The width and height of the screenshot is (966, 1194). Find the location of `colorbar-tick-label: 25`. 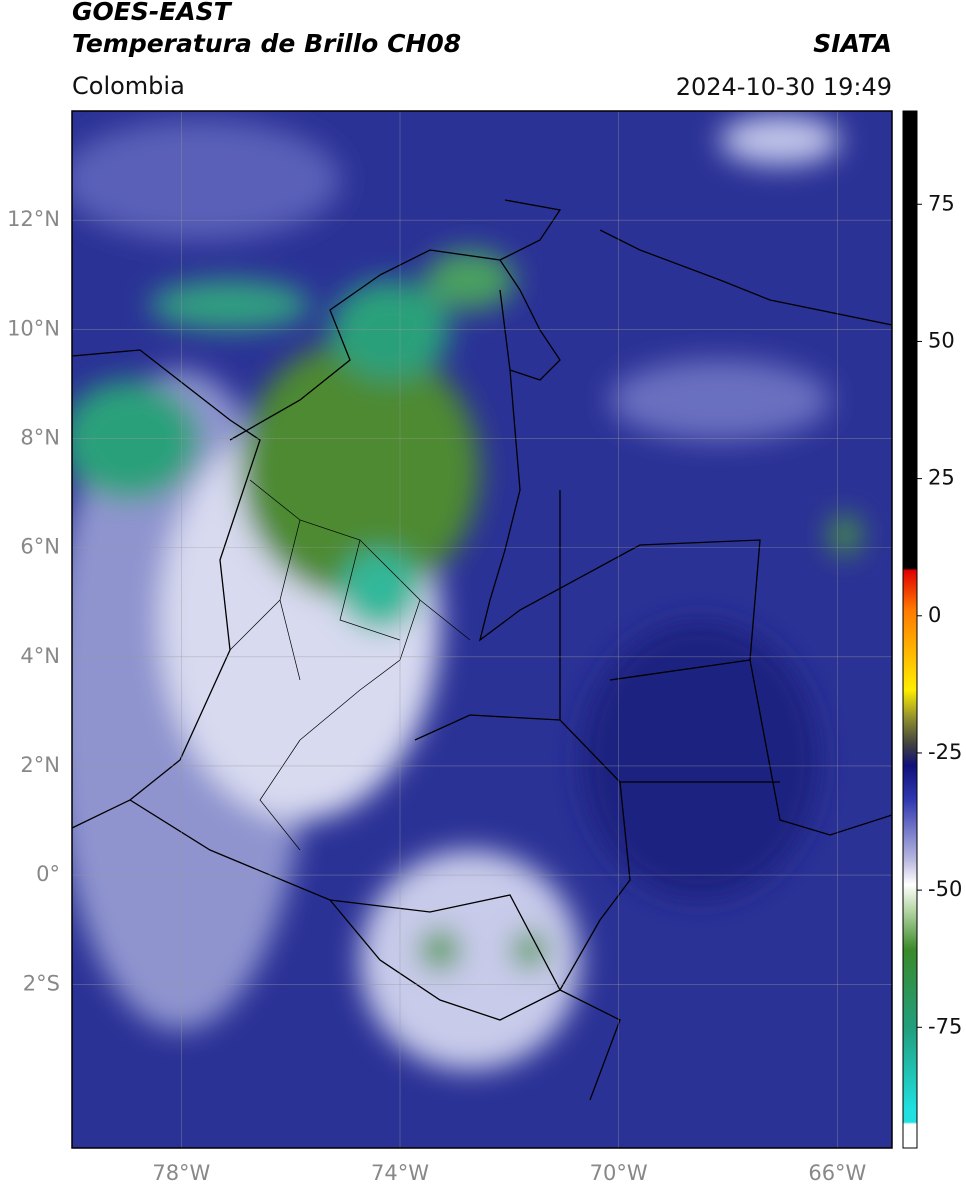

colorbar-tick-label: 25 is located at coordinates (941, 478).